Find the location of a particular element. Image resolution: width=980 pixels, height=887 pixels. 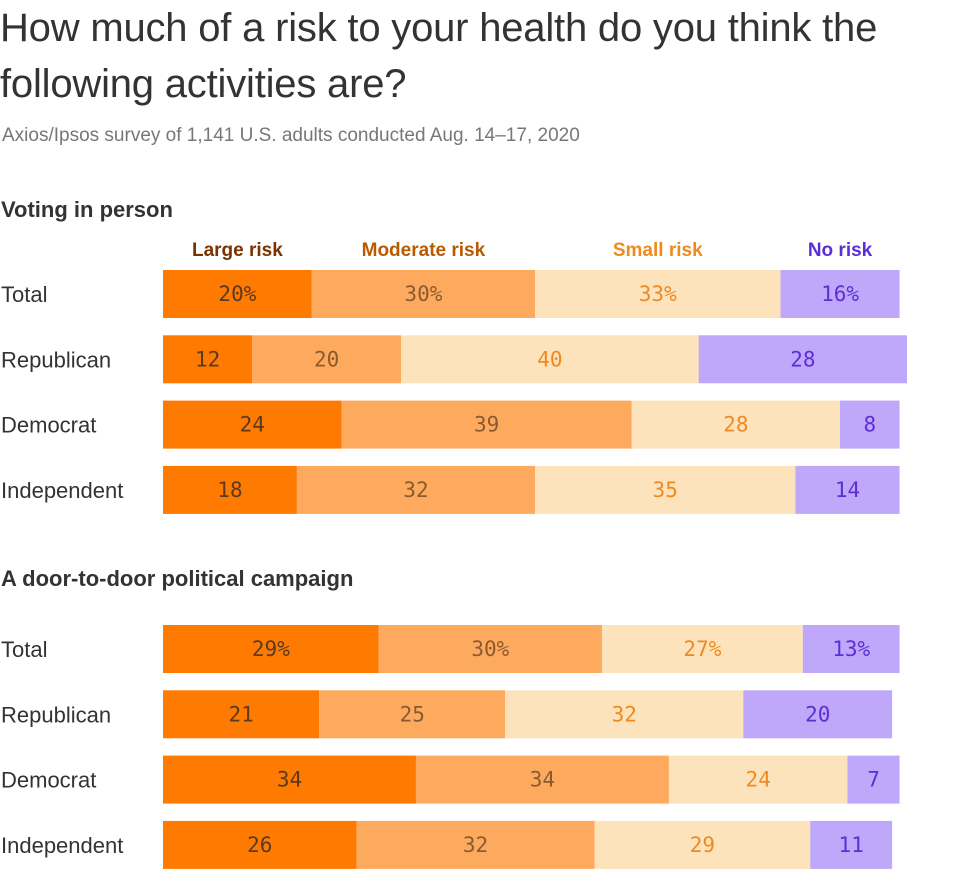

value-label-small-democrat: 24 is located at coordinates (758, 780).